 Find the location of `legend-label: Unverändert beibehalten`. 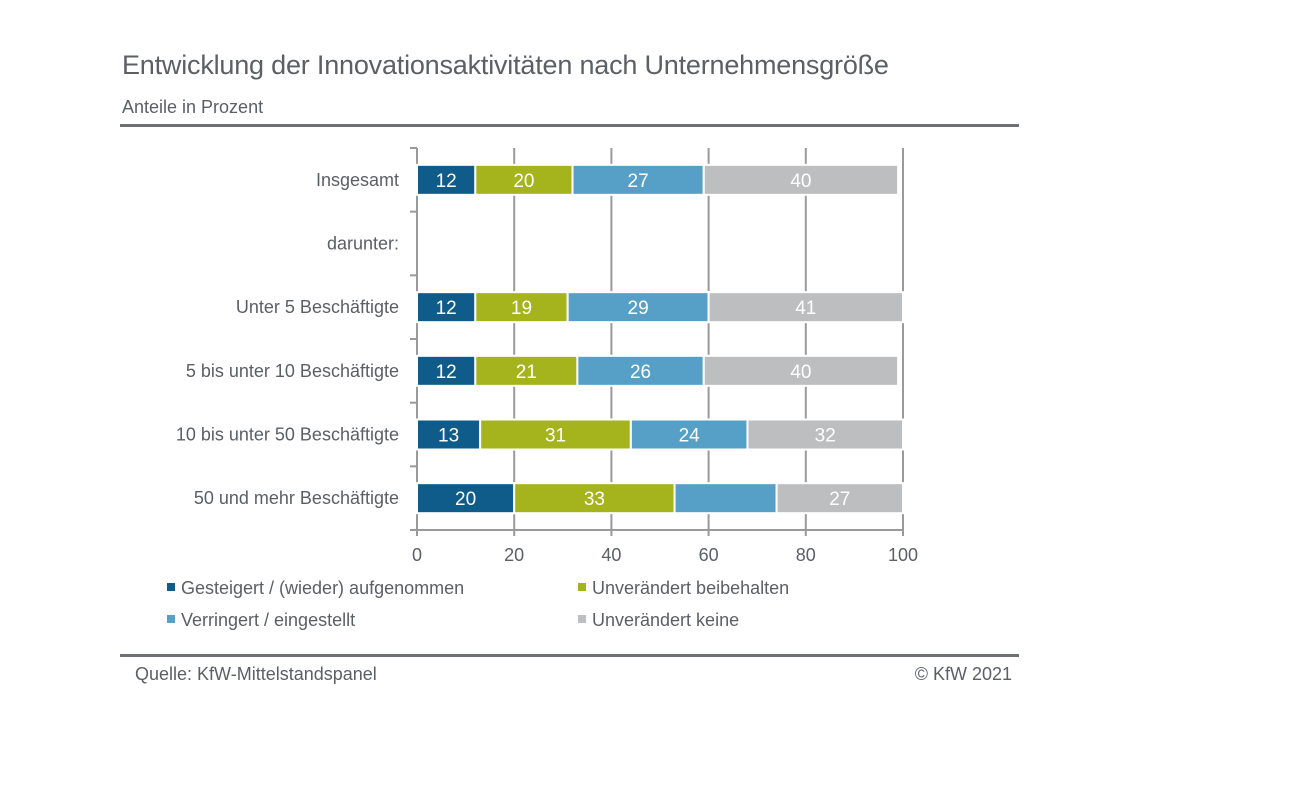

legend-label: Unverändert beibehalten is located at coordinates (691, 588).